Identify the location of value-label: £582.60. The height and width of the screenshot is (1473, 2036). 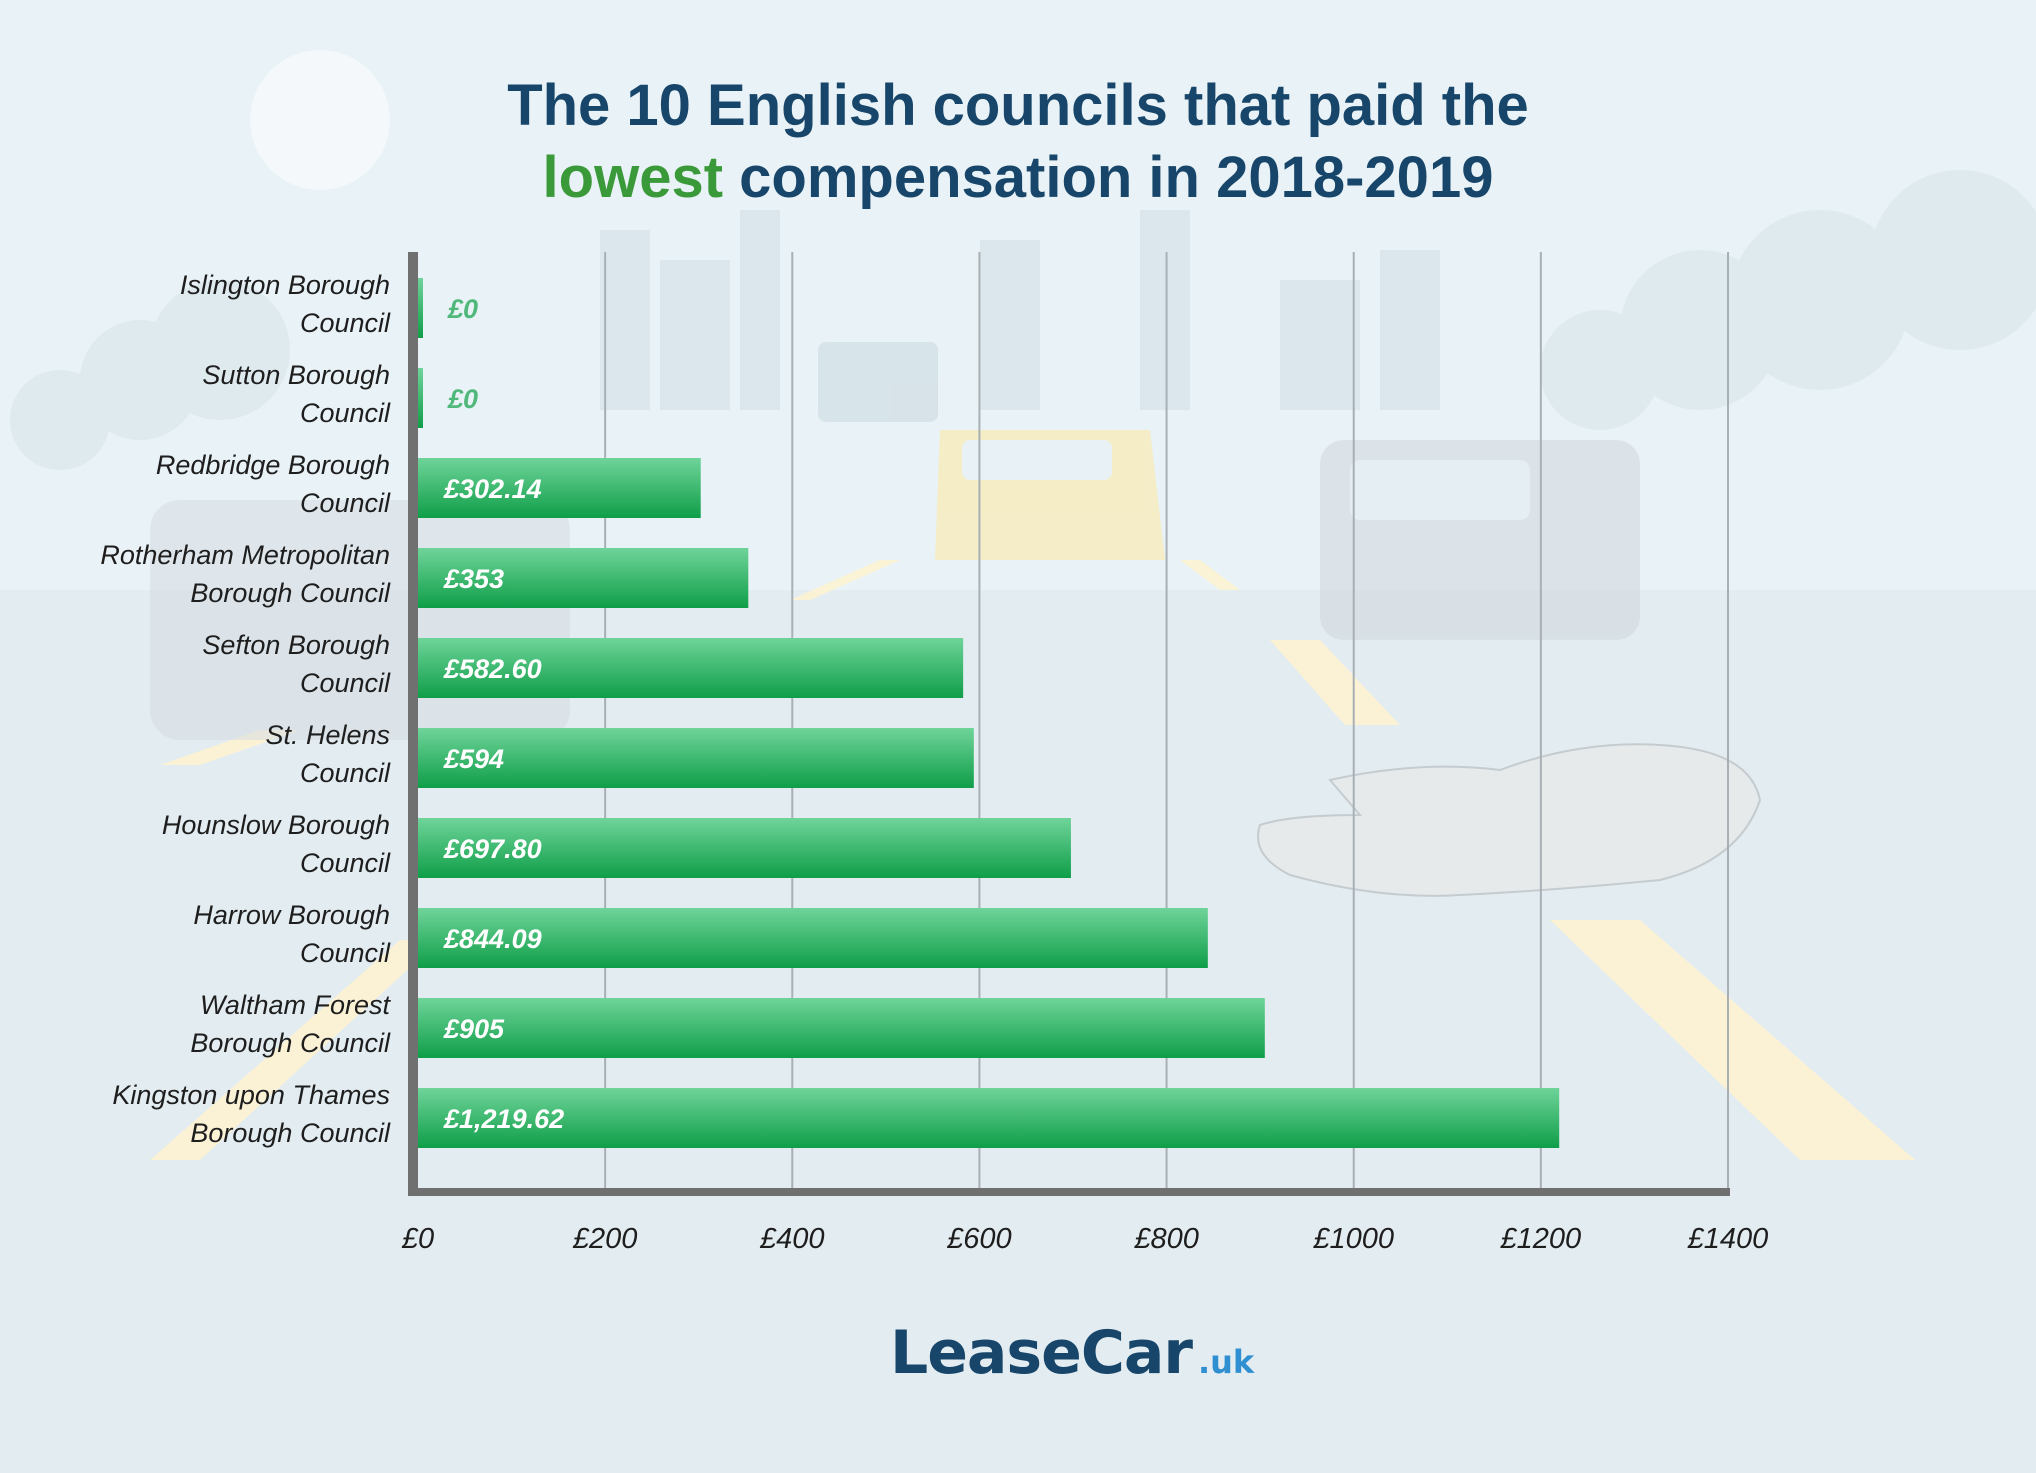
(492, 669).